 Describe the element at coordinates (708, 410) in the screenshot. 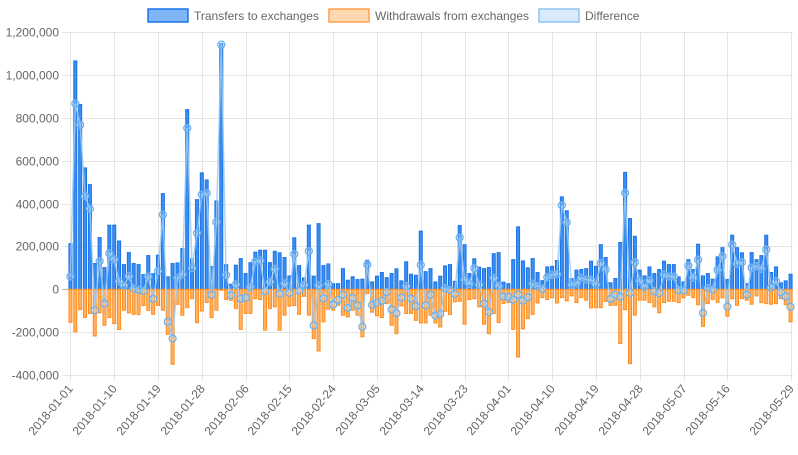

I see `x-tick-label: 2018-05-16` at that location.